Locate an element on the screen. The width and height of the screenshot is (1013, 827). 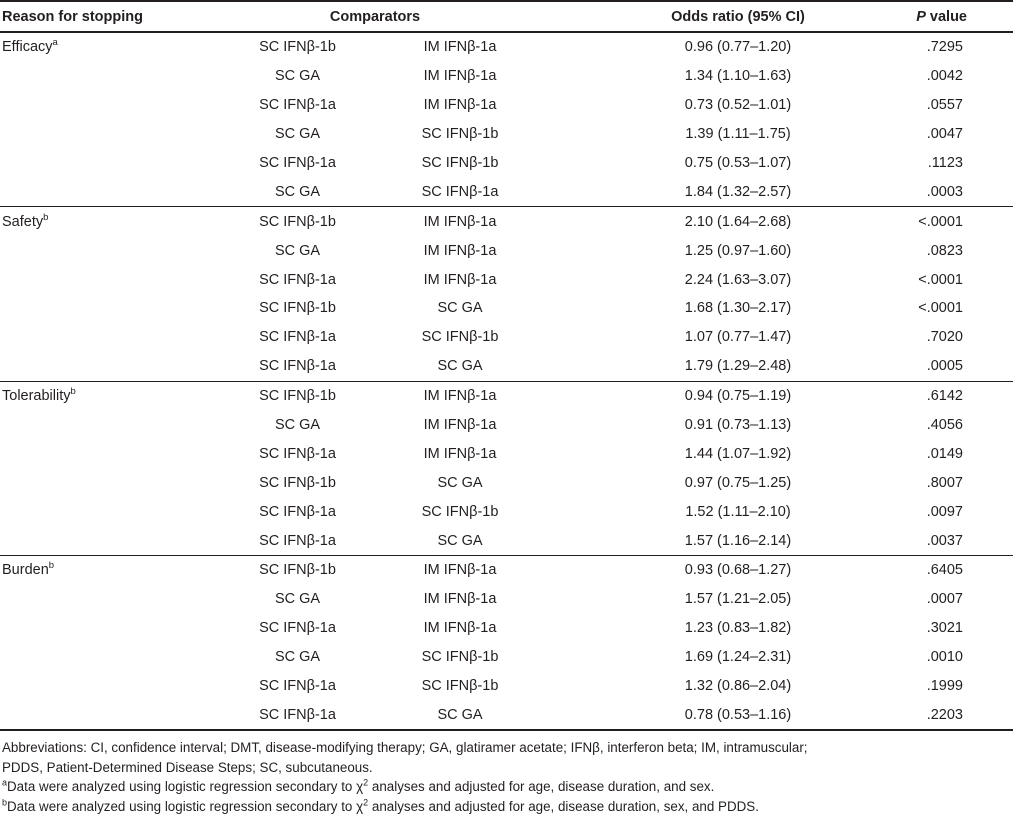
table-row: SC IFNβ-1a SC GA 1.57 (1.16–2.14) .0037 is located at coordinates (506, 540).